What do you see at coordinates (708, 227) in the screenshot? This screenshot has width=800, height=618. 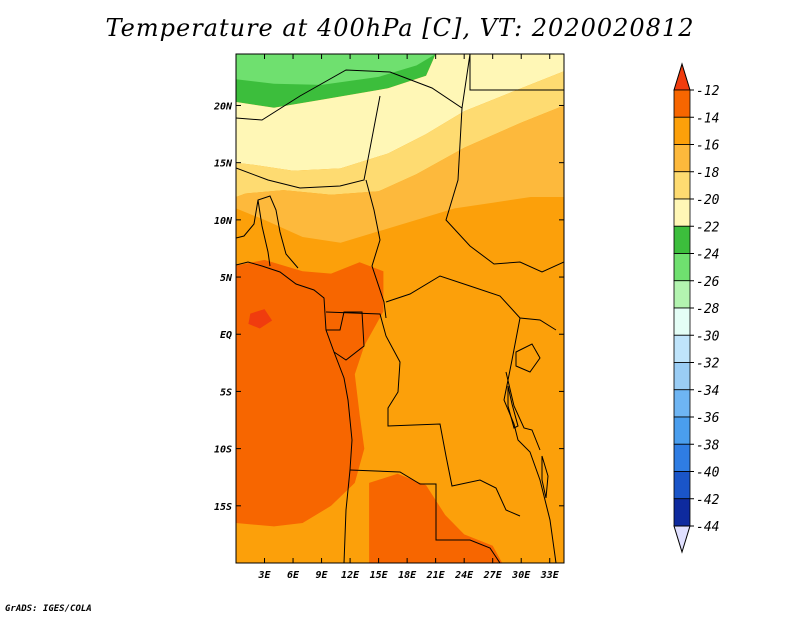 I see `colorbar-label: -22` at bounding box center [708, 227].